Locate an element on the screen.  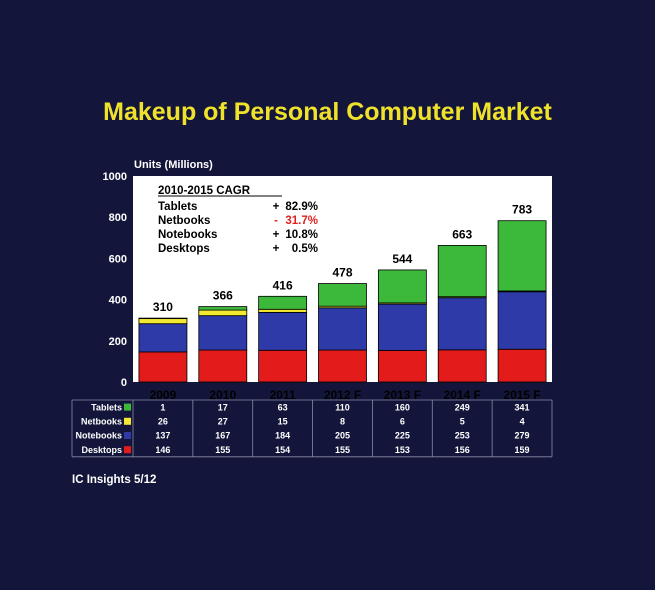
y-axis-label: Units (Millions) is located at coordinates (173, 165).